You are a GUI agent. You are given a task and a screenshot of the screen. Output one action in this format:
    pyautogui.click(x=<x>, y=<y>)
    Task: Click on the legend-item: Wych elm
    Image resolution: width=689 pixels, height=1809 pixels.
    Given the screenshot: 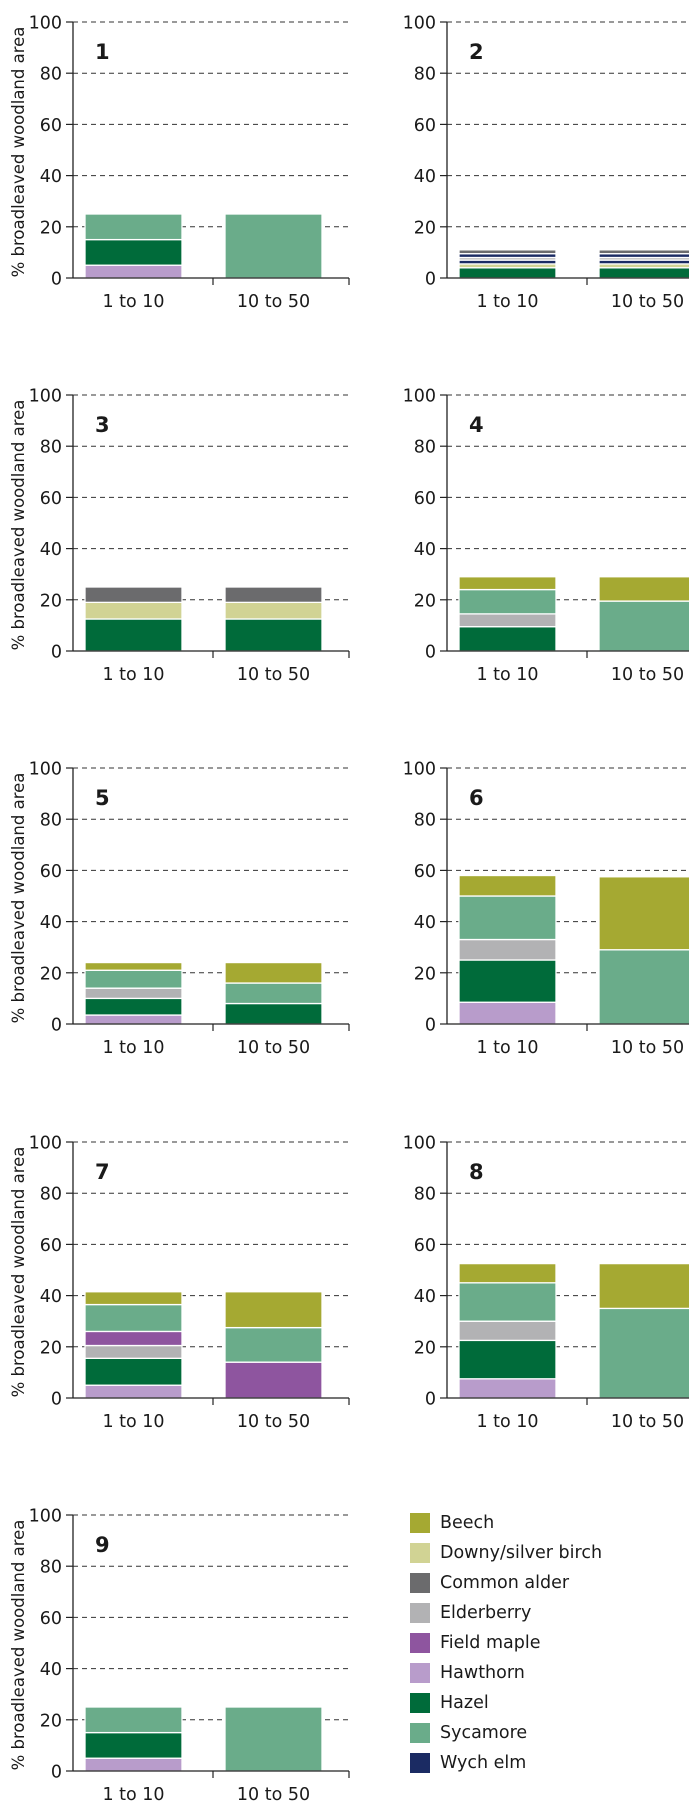 What is the action you would take?
    pyautogui.click(x=506, y=1763)
    